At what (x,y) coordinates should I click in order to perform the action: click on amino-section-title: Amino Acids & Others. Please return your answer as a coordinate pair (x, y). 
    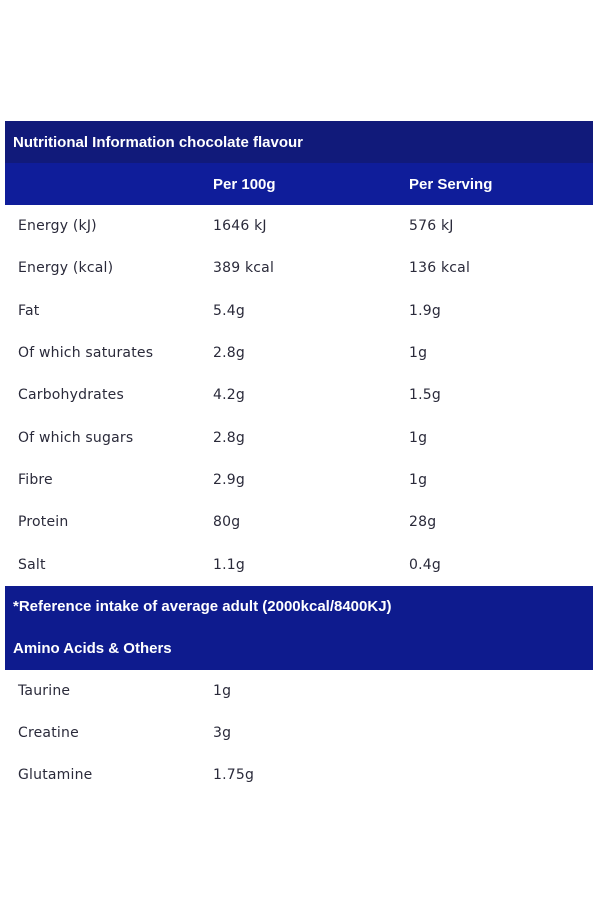
    Looking at the image, I should click on (92, 649).